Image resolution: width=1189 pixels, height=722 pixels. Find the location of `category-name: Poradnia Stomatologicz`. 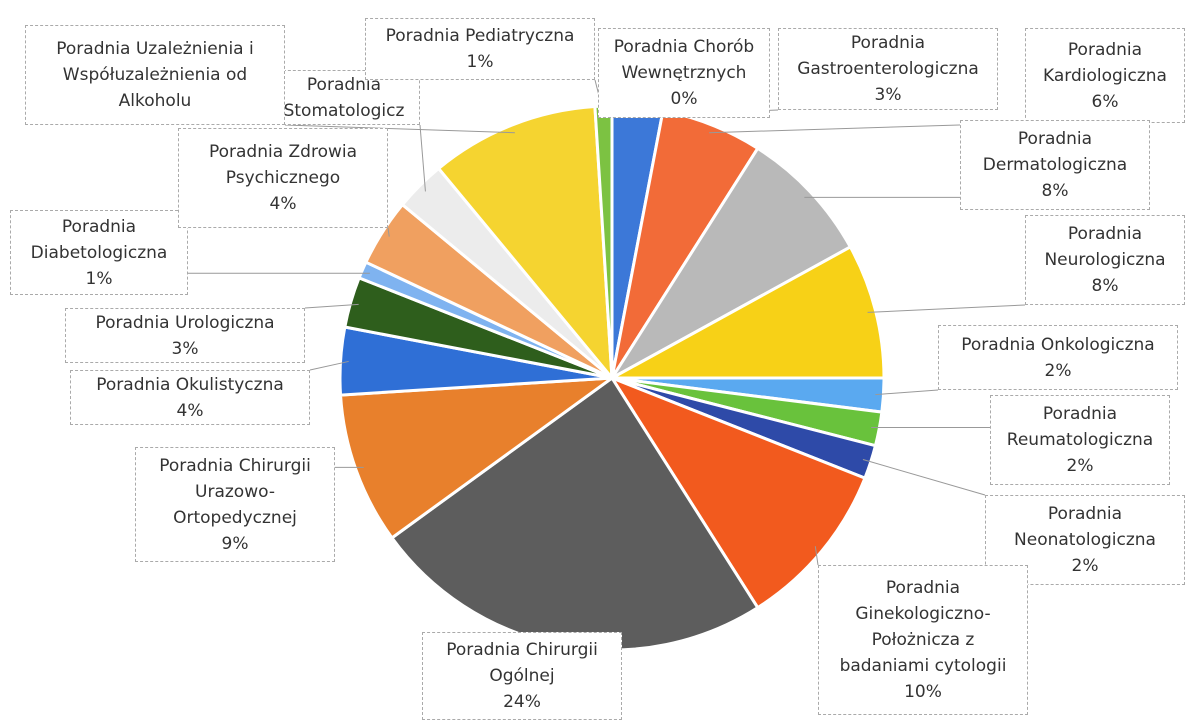

category-name: Poradnia Stomatologicz is located at coordinates (344, 97).